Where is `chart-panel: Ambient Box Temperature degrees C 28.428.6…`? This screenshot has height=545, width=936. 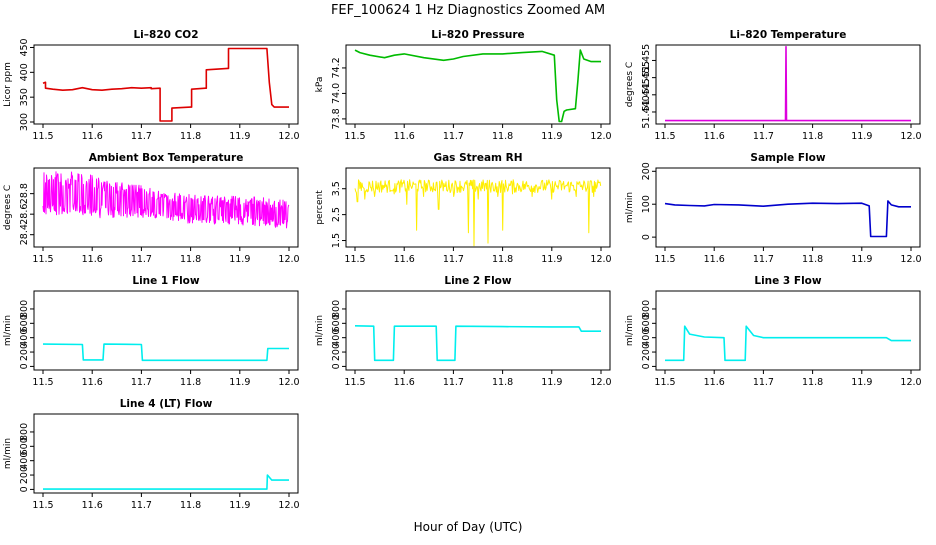 chart-panel: Ambient Box Temperature degrees C 28.428.6… is located at coordinates (151, 208).